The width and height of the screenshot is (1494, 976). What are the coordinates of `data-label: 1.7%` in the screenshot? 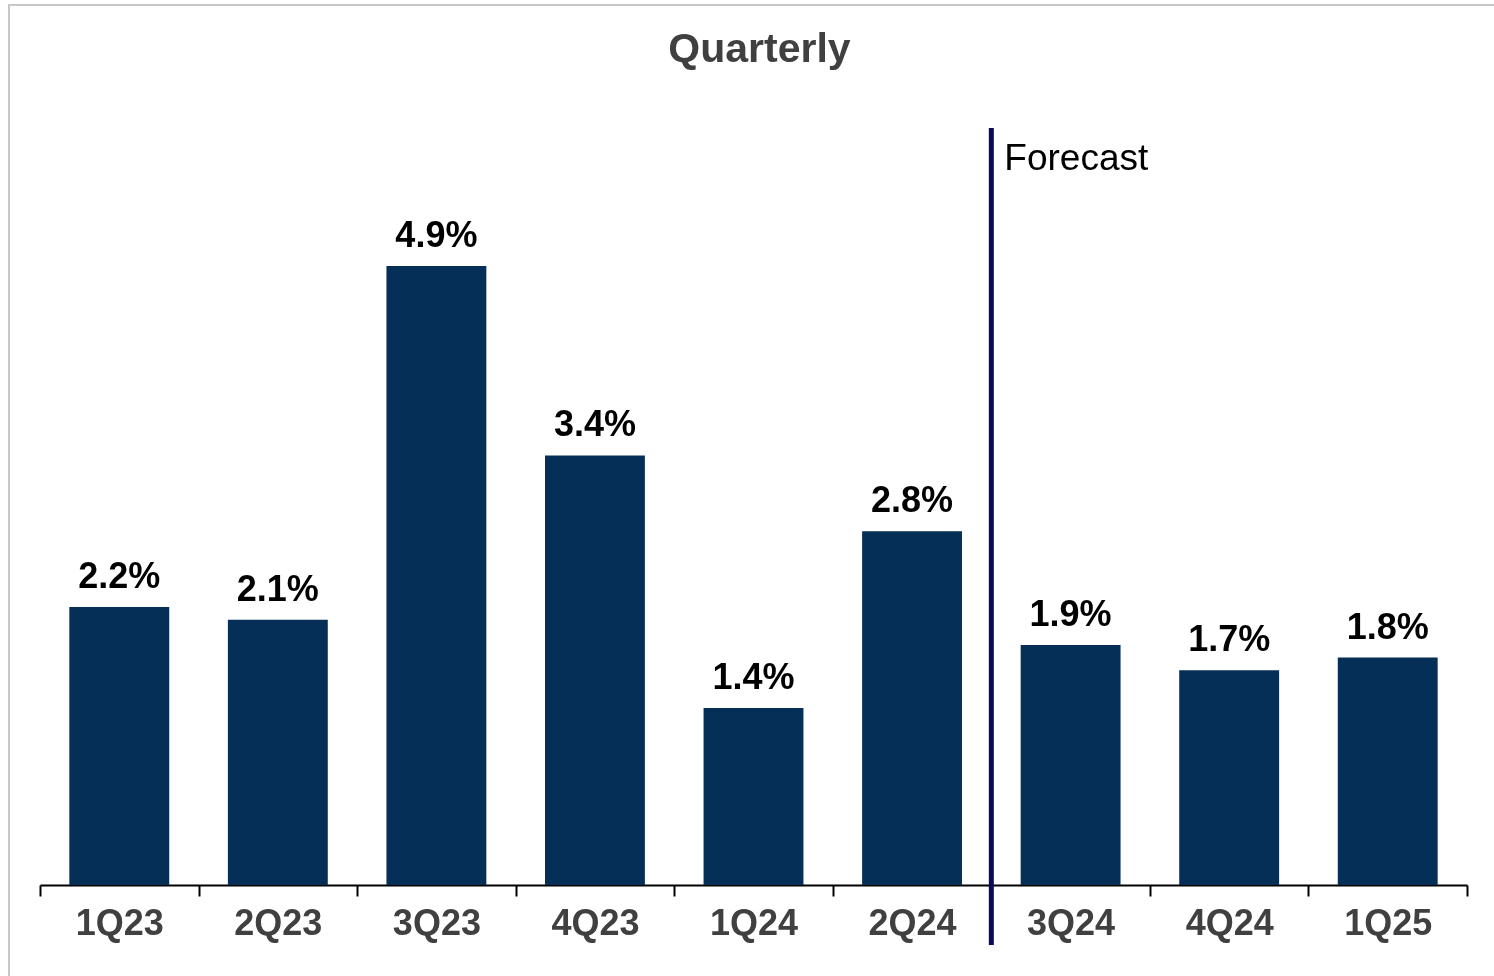 It's located at (1229, 639).